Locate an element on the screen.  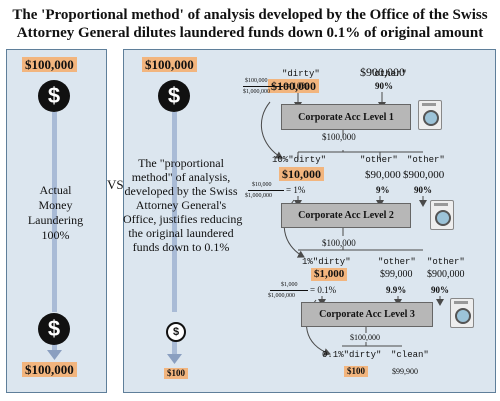
left-label-2: Money is located at coordinates (55, 205).